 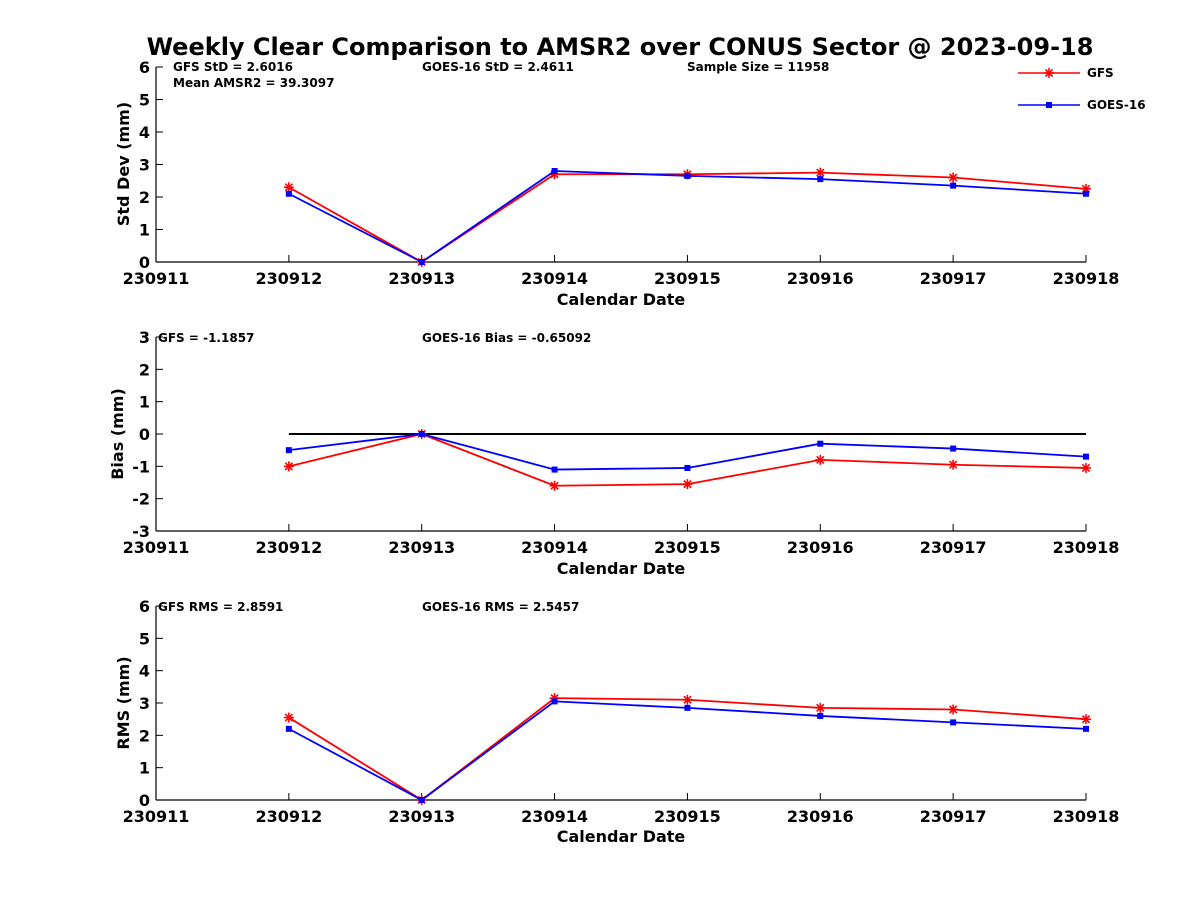 What do you see at coordinates (687, 460) in the screenshot?
I see `bias-series-line-gfs` at bounding box center [687, 460].